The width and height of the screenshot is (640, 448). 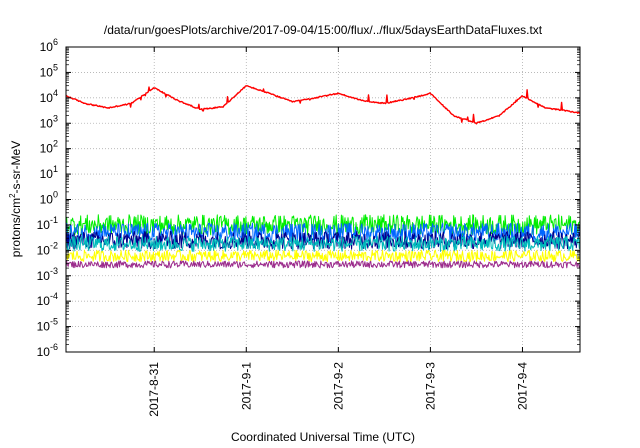 I want to click on y-tick-label: 10⁻⁵, so click(x=47, y=325).